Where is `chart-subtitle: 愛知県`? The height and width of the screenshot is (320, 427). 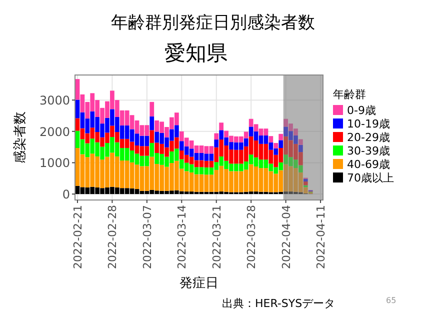
chart-subtitle: 愛知県 is located at coordinates (196, 53).